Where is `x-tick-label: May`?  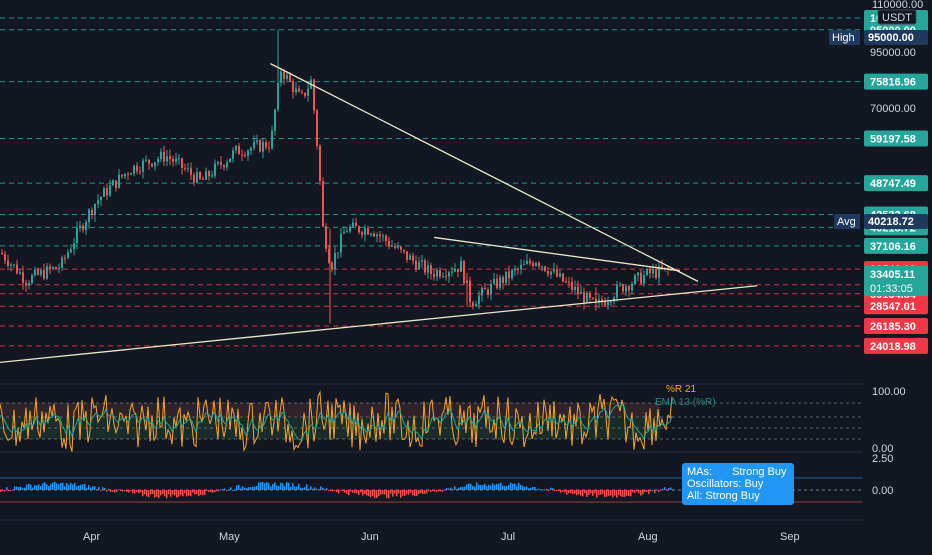 x-tick-label: May is located at coordinates (229, 537).